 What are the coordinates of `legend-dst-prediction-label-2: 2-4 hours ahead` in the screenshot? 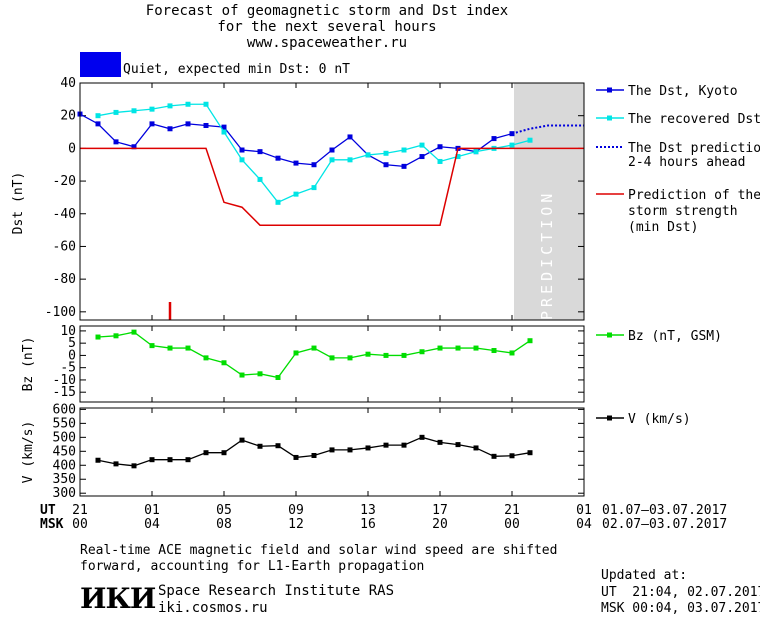 It's located at (686, 162).